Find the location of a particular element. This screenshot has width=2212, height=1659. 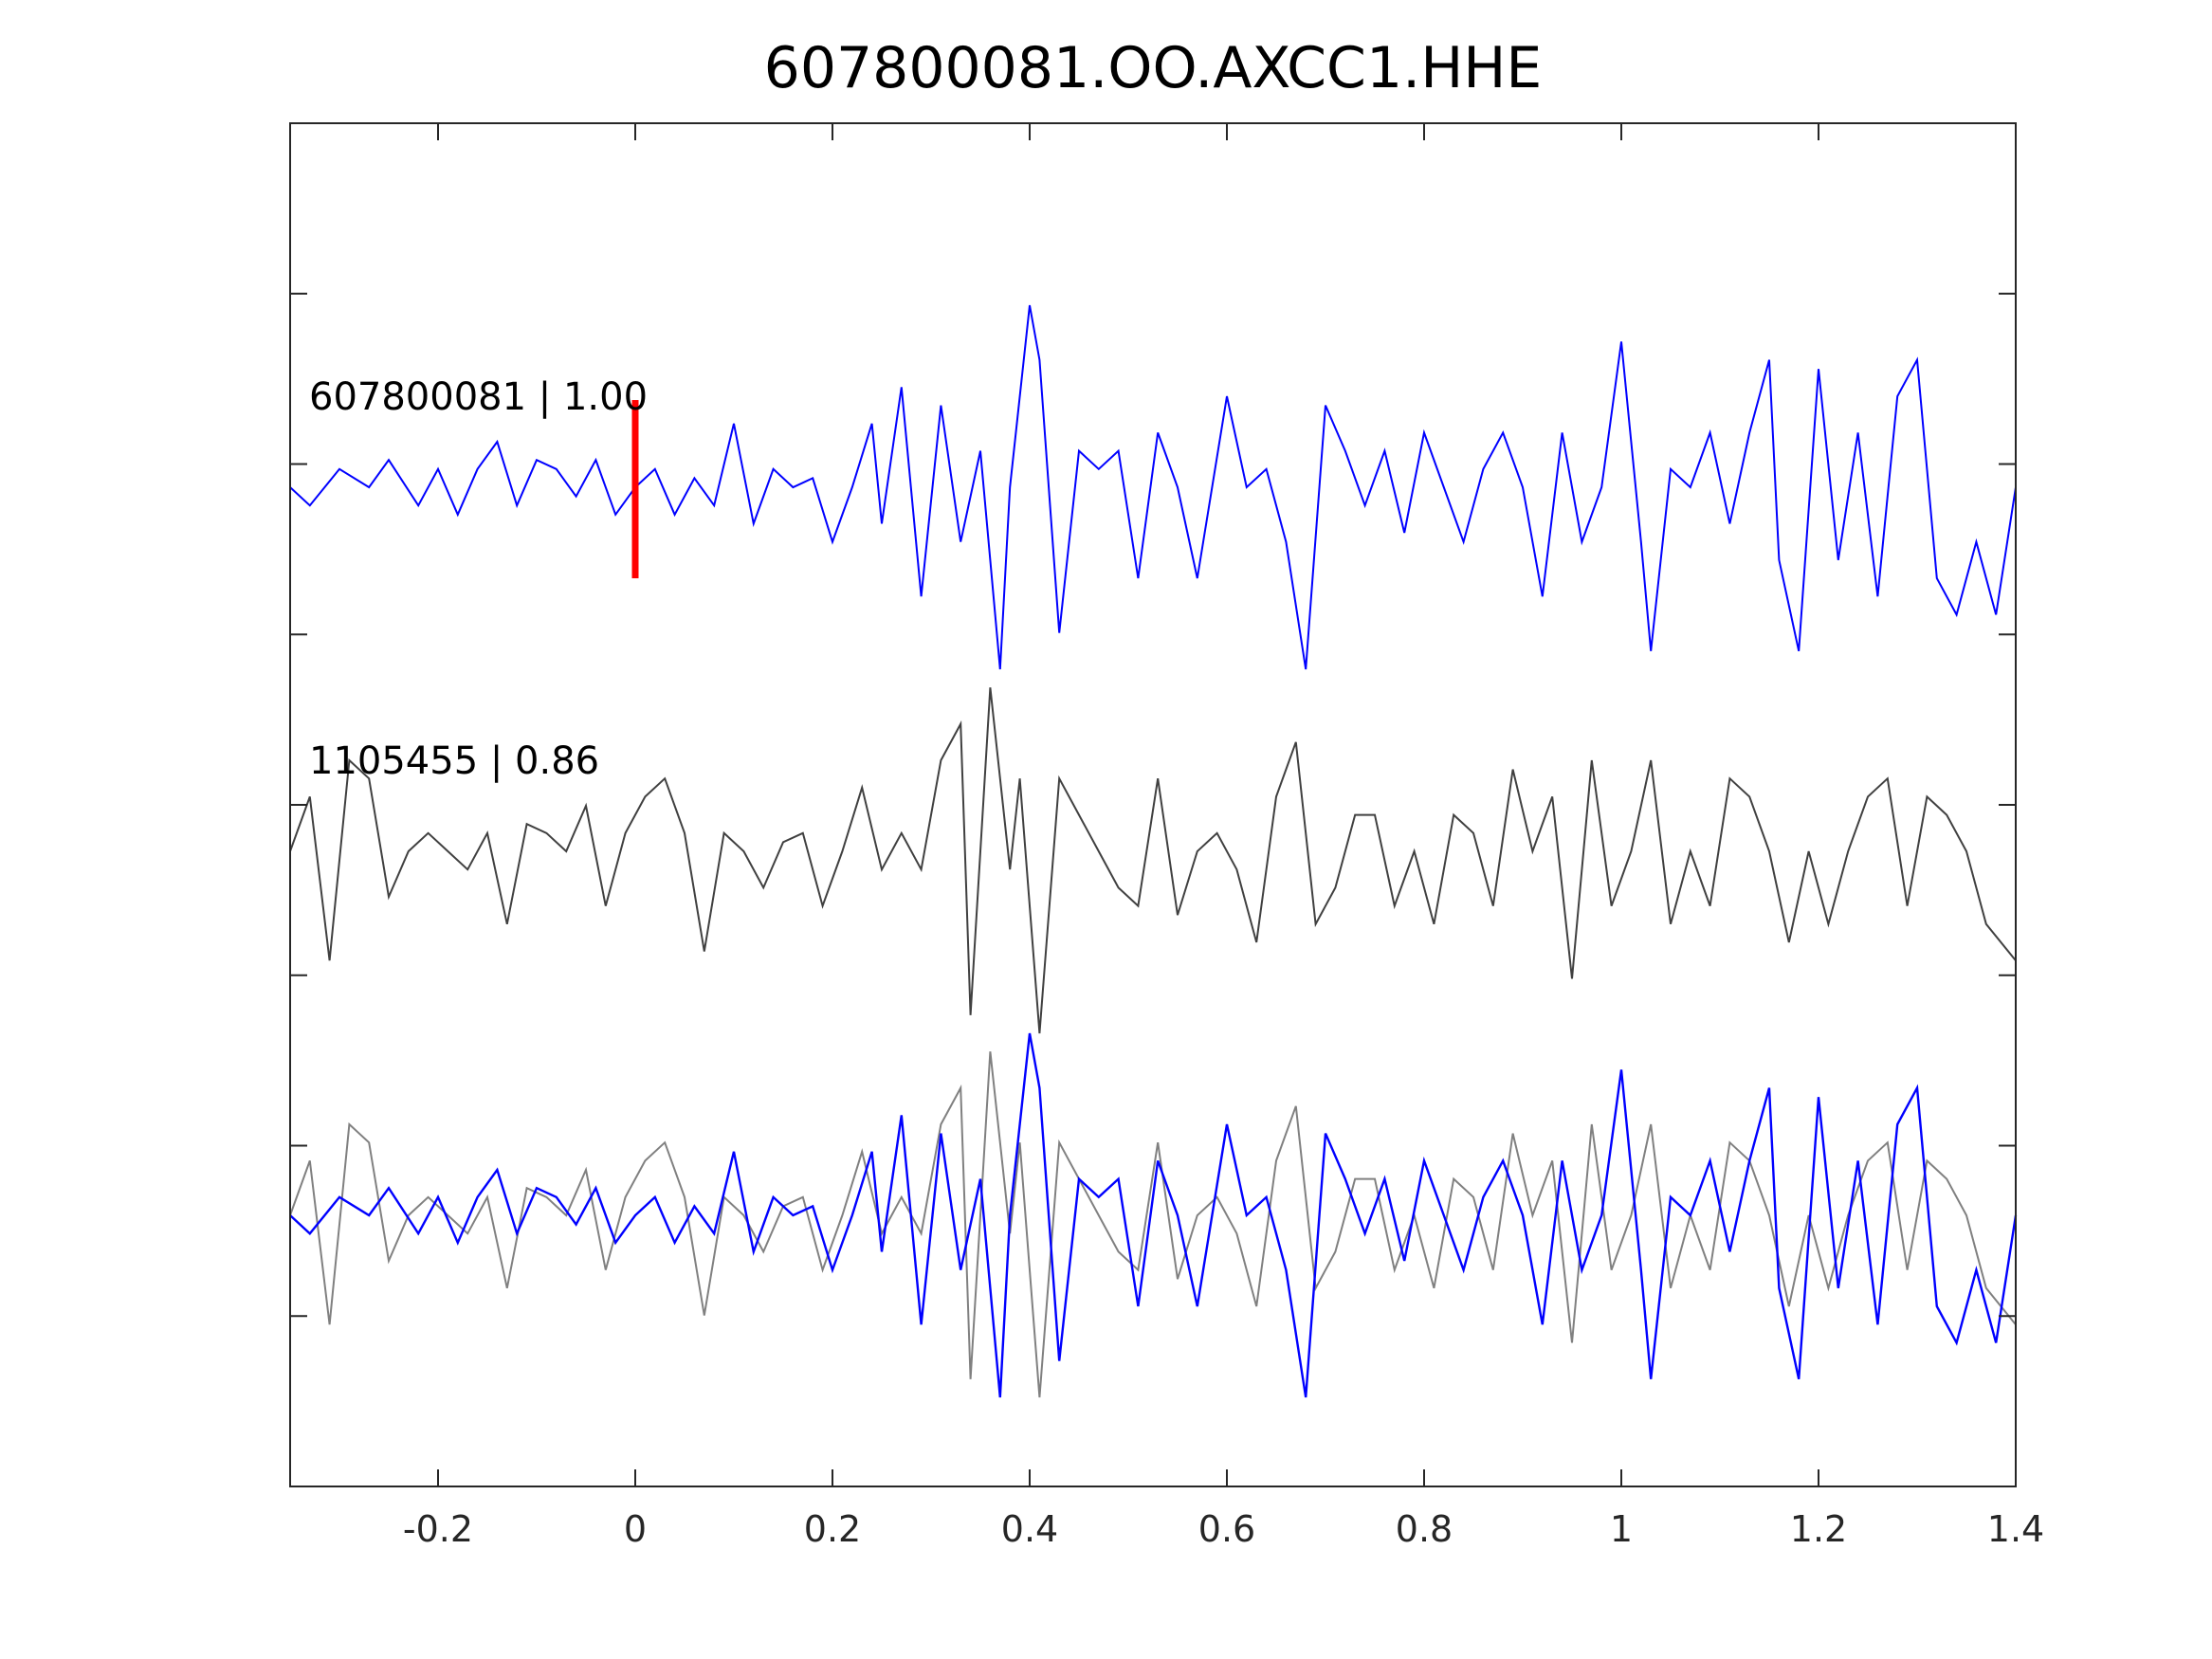

x-tick-label: 0.2 is located at coordinates (832, 1529).